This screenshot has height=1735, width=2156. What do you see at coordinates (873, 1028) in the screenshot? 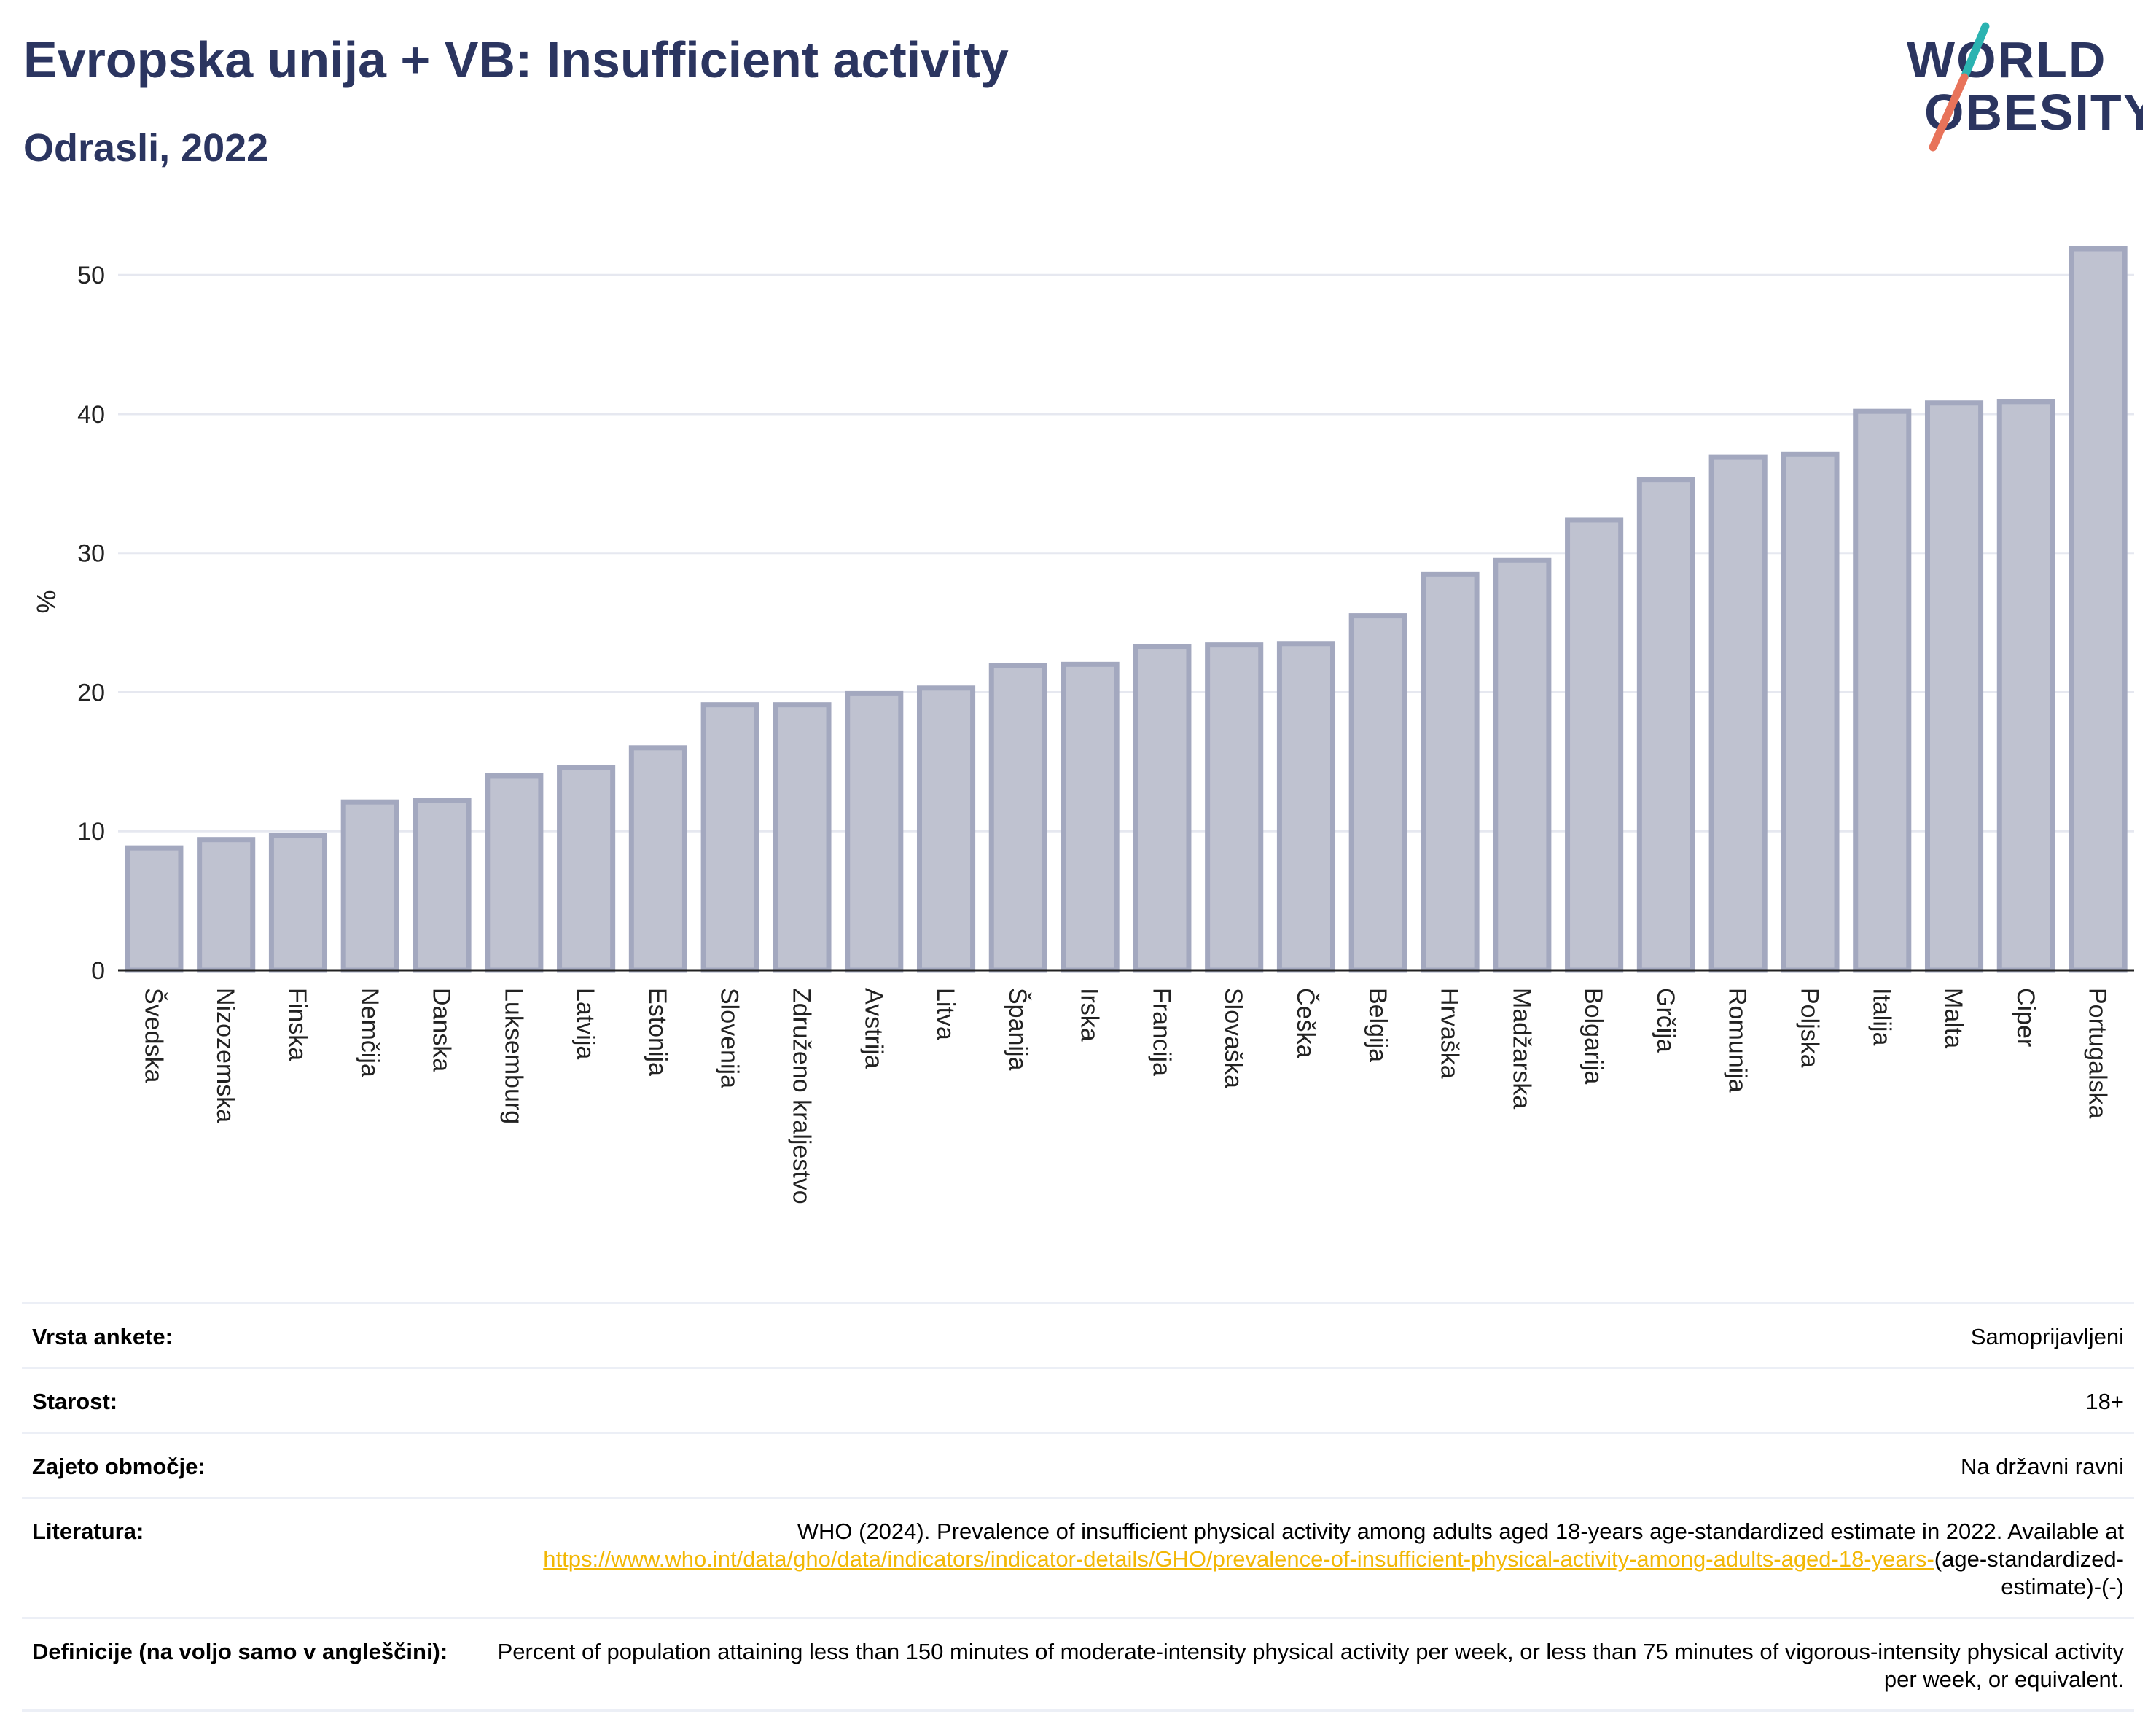
I see `x-tick-label: Avstrija` at bounding box center [873, 1028].